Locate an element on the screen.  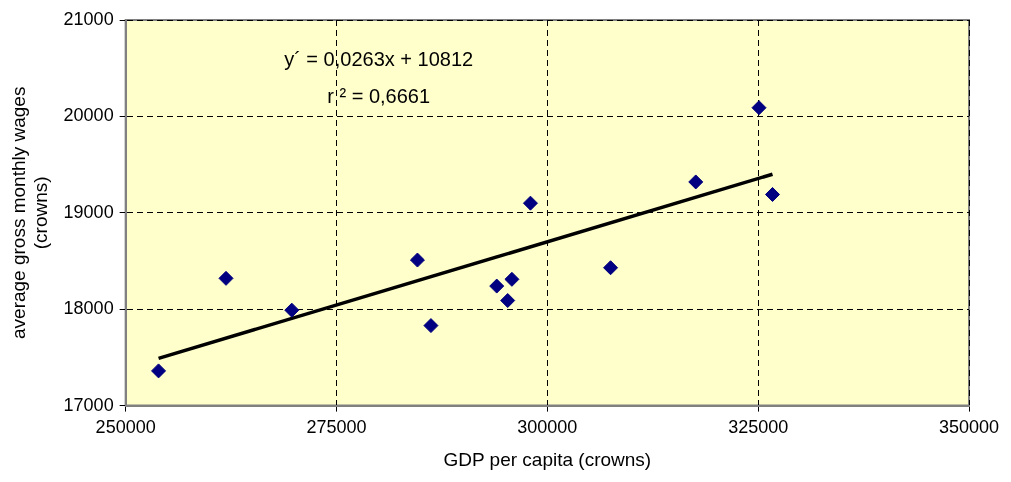
annotation: r ² = 0,6661 is located at coordinates (379, 95).